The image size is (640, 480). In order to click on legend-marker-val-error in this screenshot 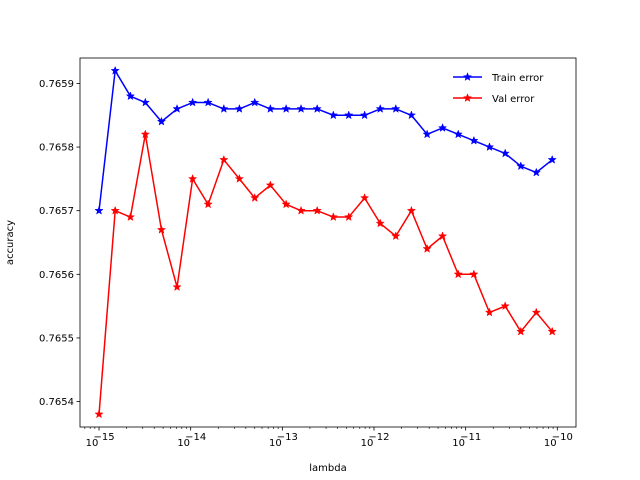, I will do `click(467, 97)`.